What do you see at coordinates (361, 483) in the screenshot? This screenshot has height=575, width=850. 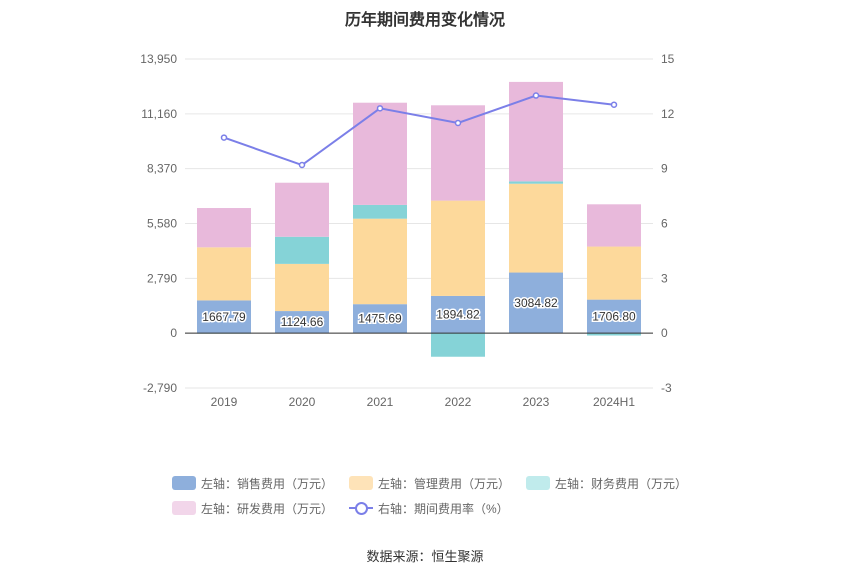 I see `legend-swatch-admin` at bounding box center [361, 483].